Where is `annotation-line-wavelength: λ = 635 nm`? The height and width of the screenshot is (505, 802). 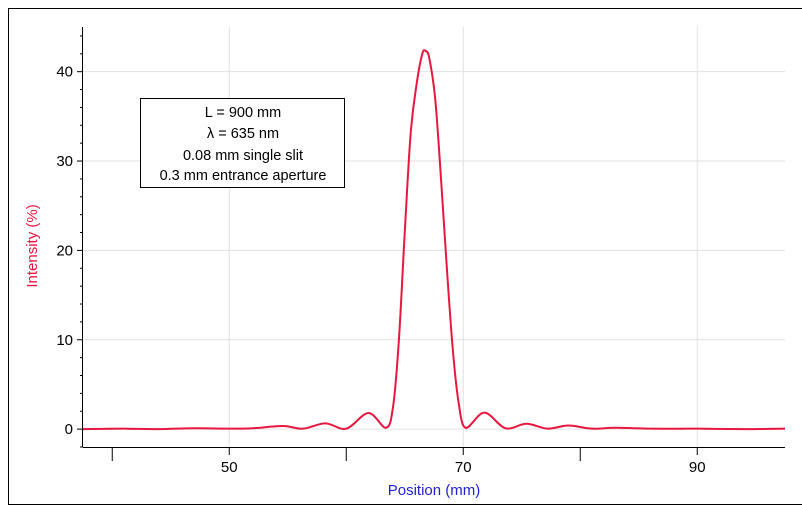
annotation-line-wavelength: λ = 635 nm is located at coordinates (243, 134).